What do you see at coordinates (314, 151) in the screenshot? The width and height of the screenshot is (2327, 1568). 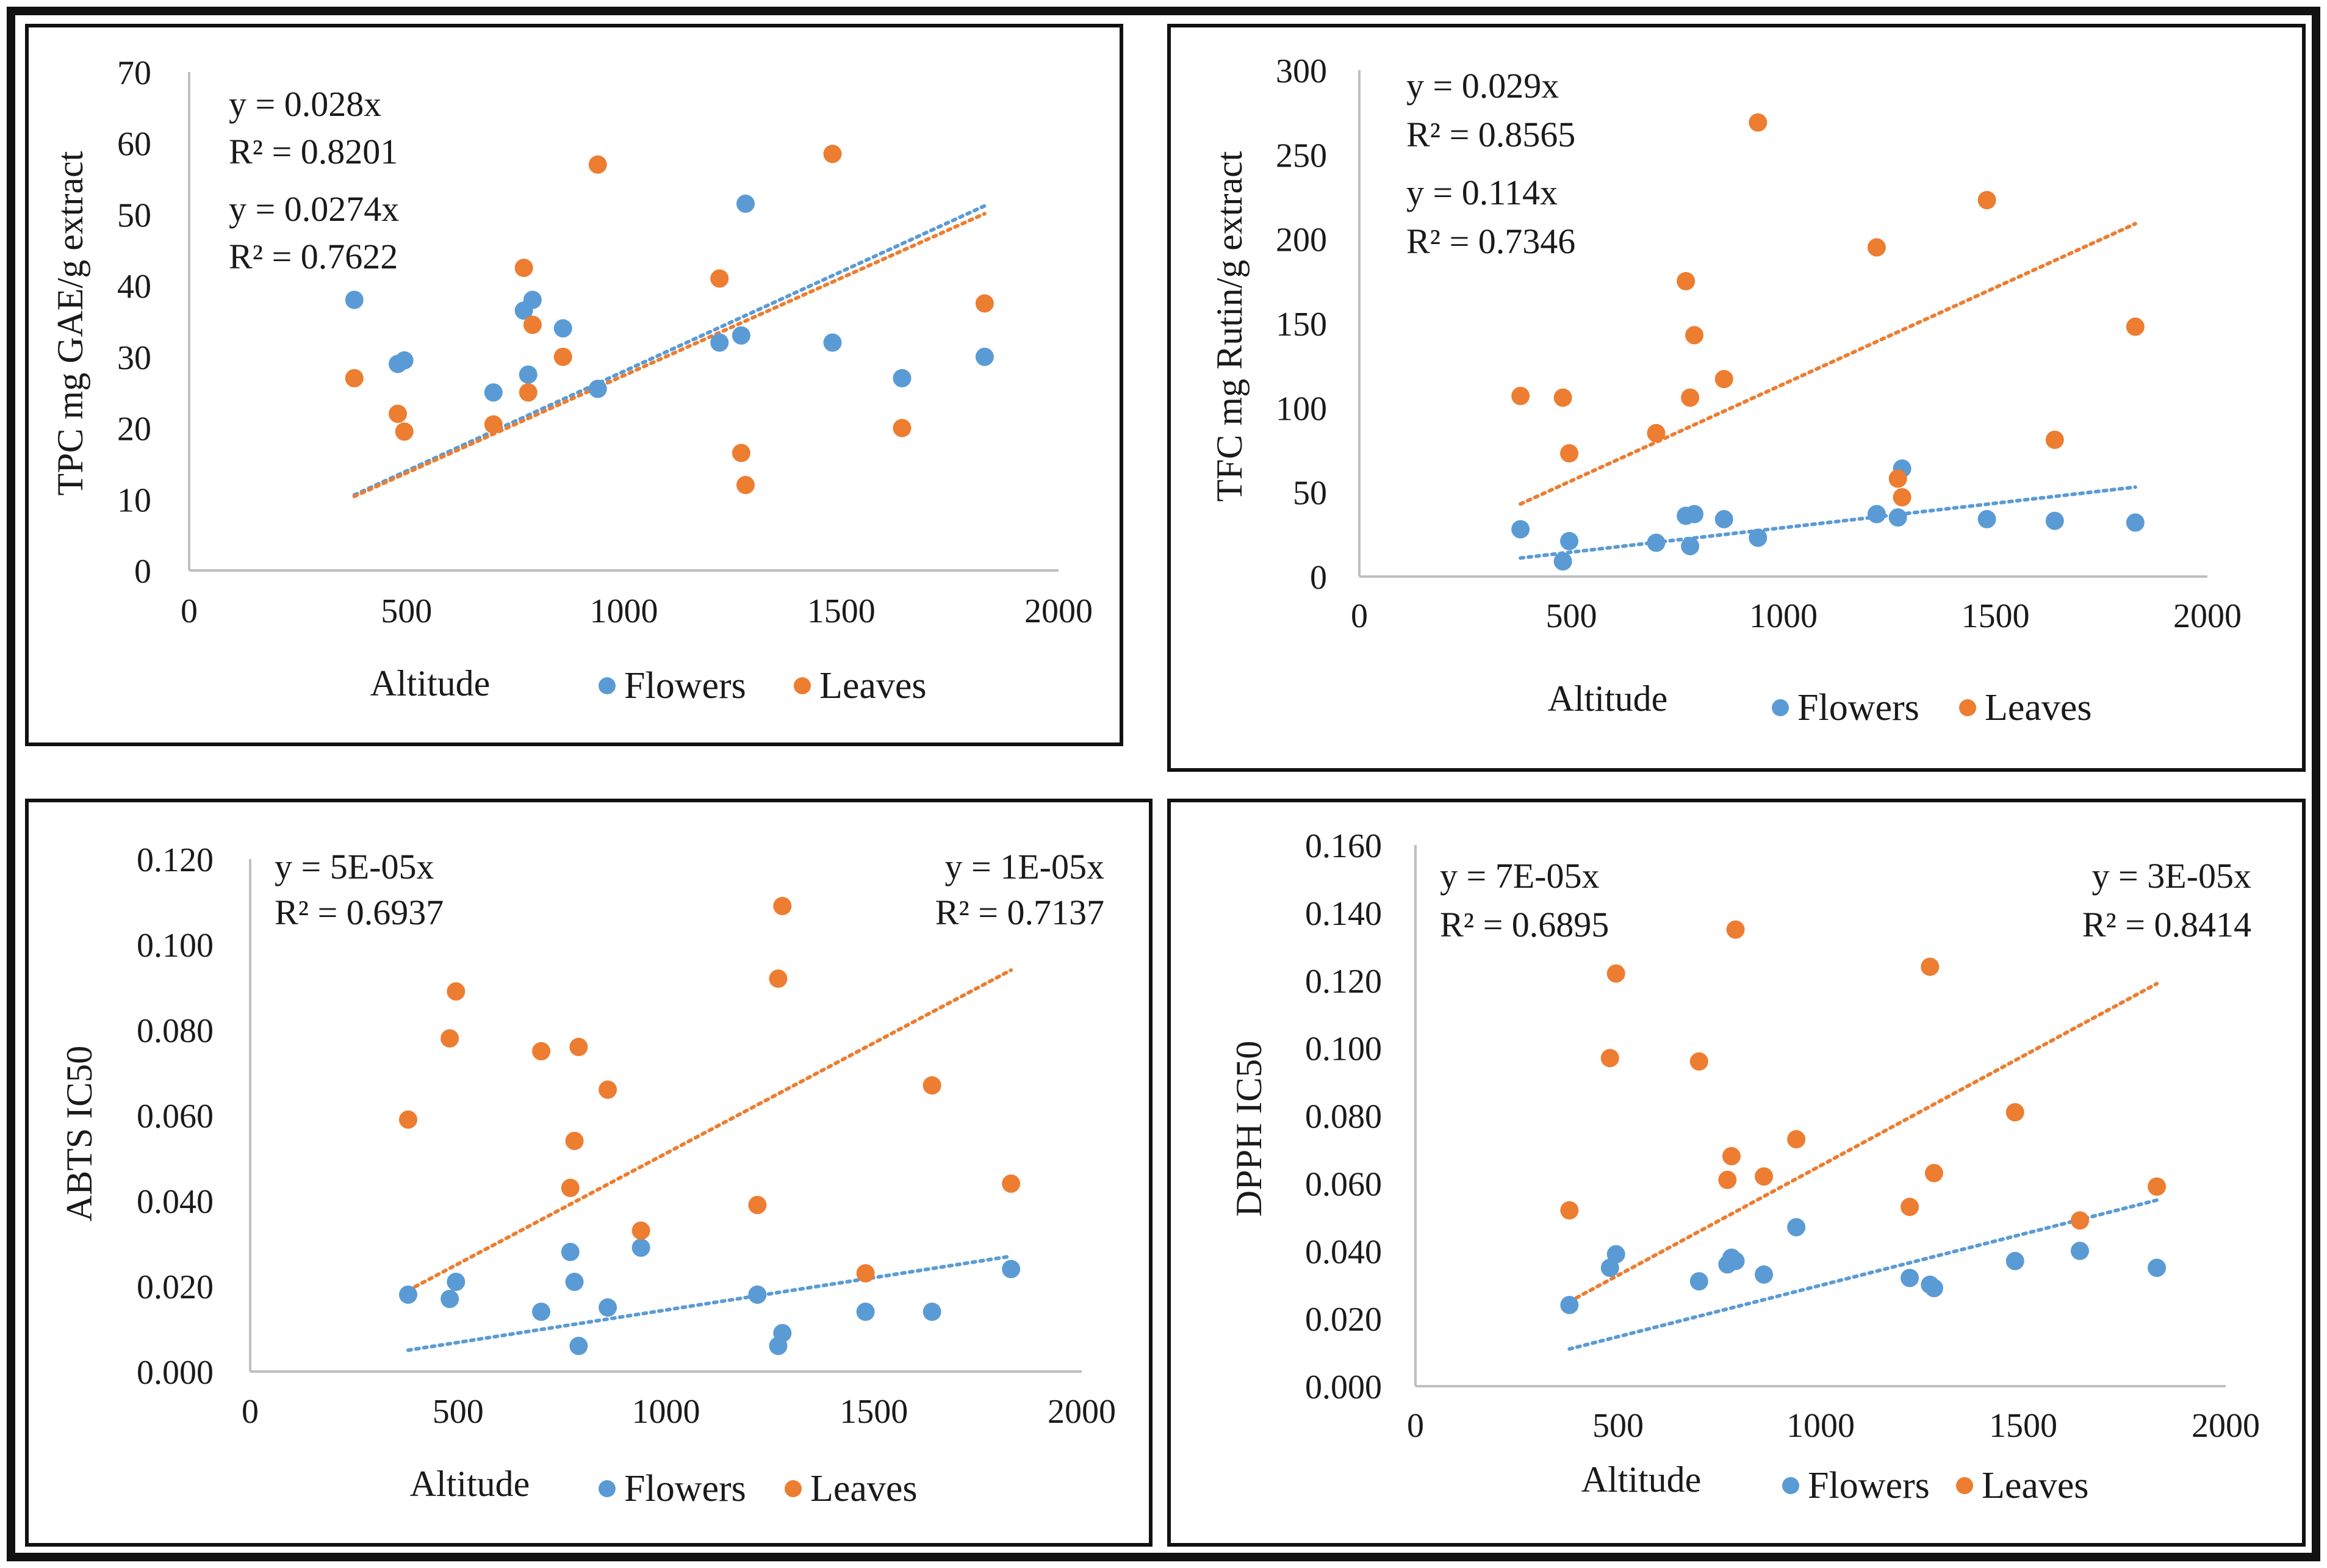 I see `regression-annotation: R² = 0.8201` at bounding box center [314, 151].